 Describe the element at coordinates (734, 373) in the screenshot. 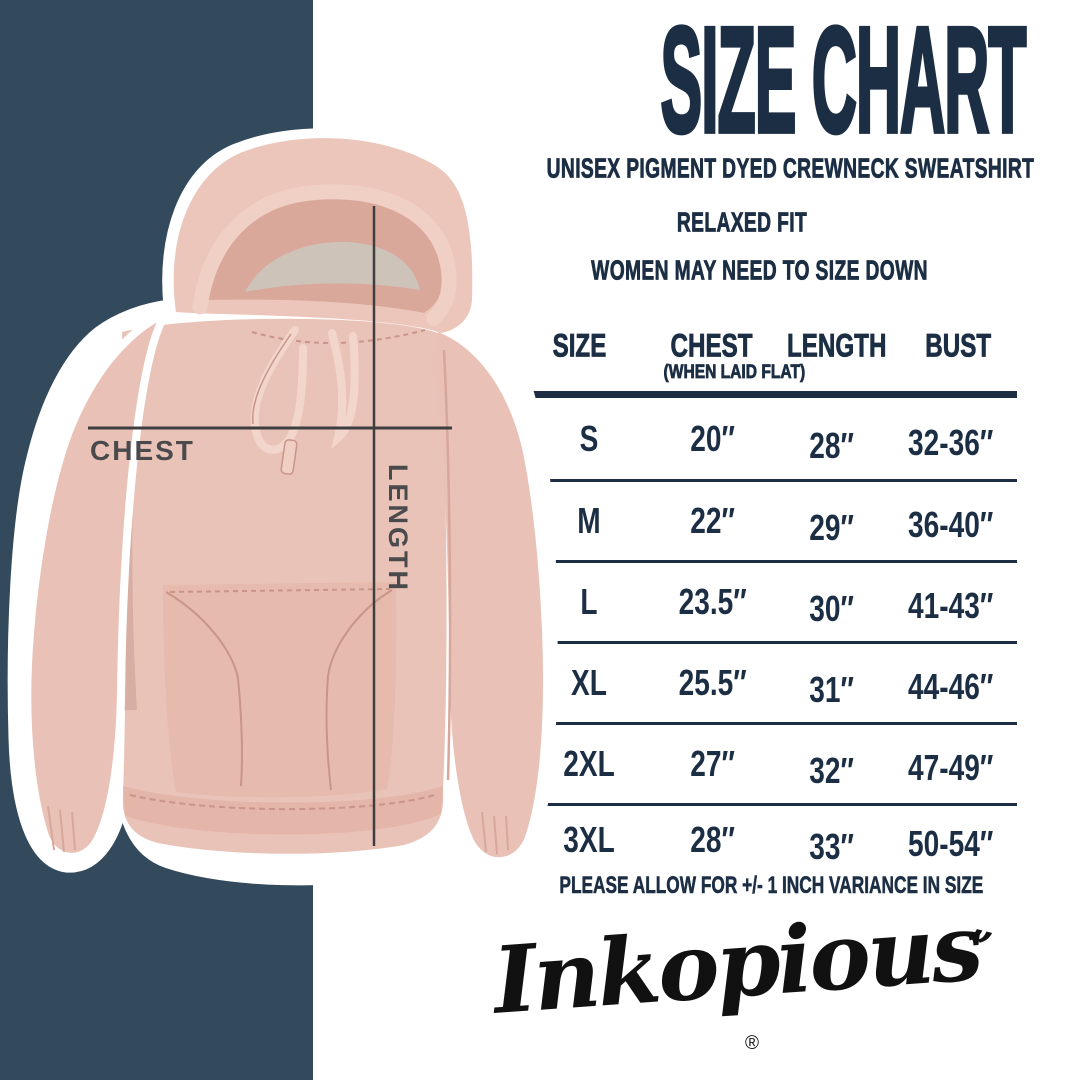

I see `chest-measurement-note: (WHEN LAID FLAT)` at that location.